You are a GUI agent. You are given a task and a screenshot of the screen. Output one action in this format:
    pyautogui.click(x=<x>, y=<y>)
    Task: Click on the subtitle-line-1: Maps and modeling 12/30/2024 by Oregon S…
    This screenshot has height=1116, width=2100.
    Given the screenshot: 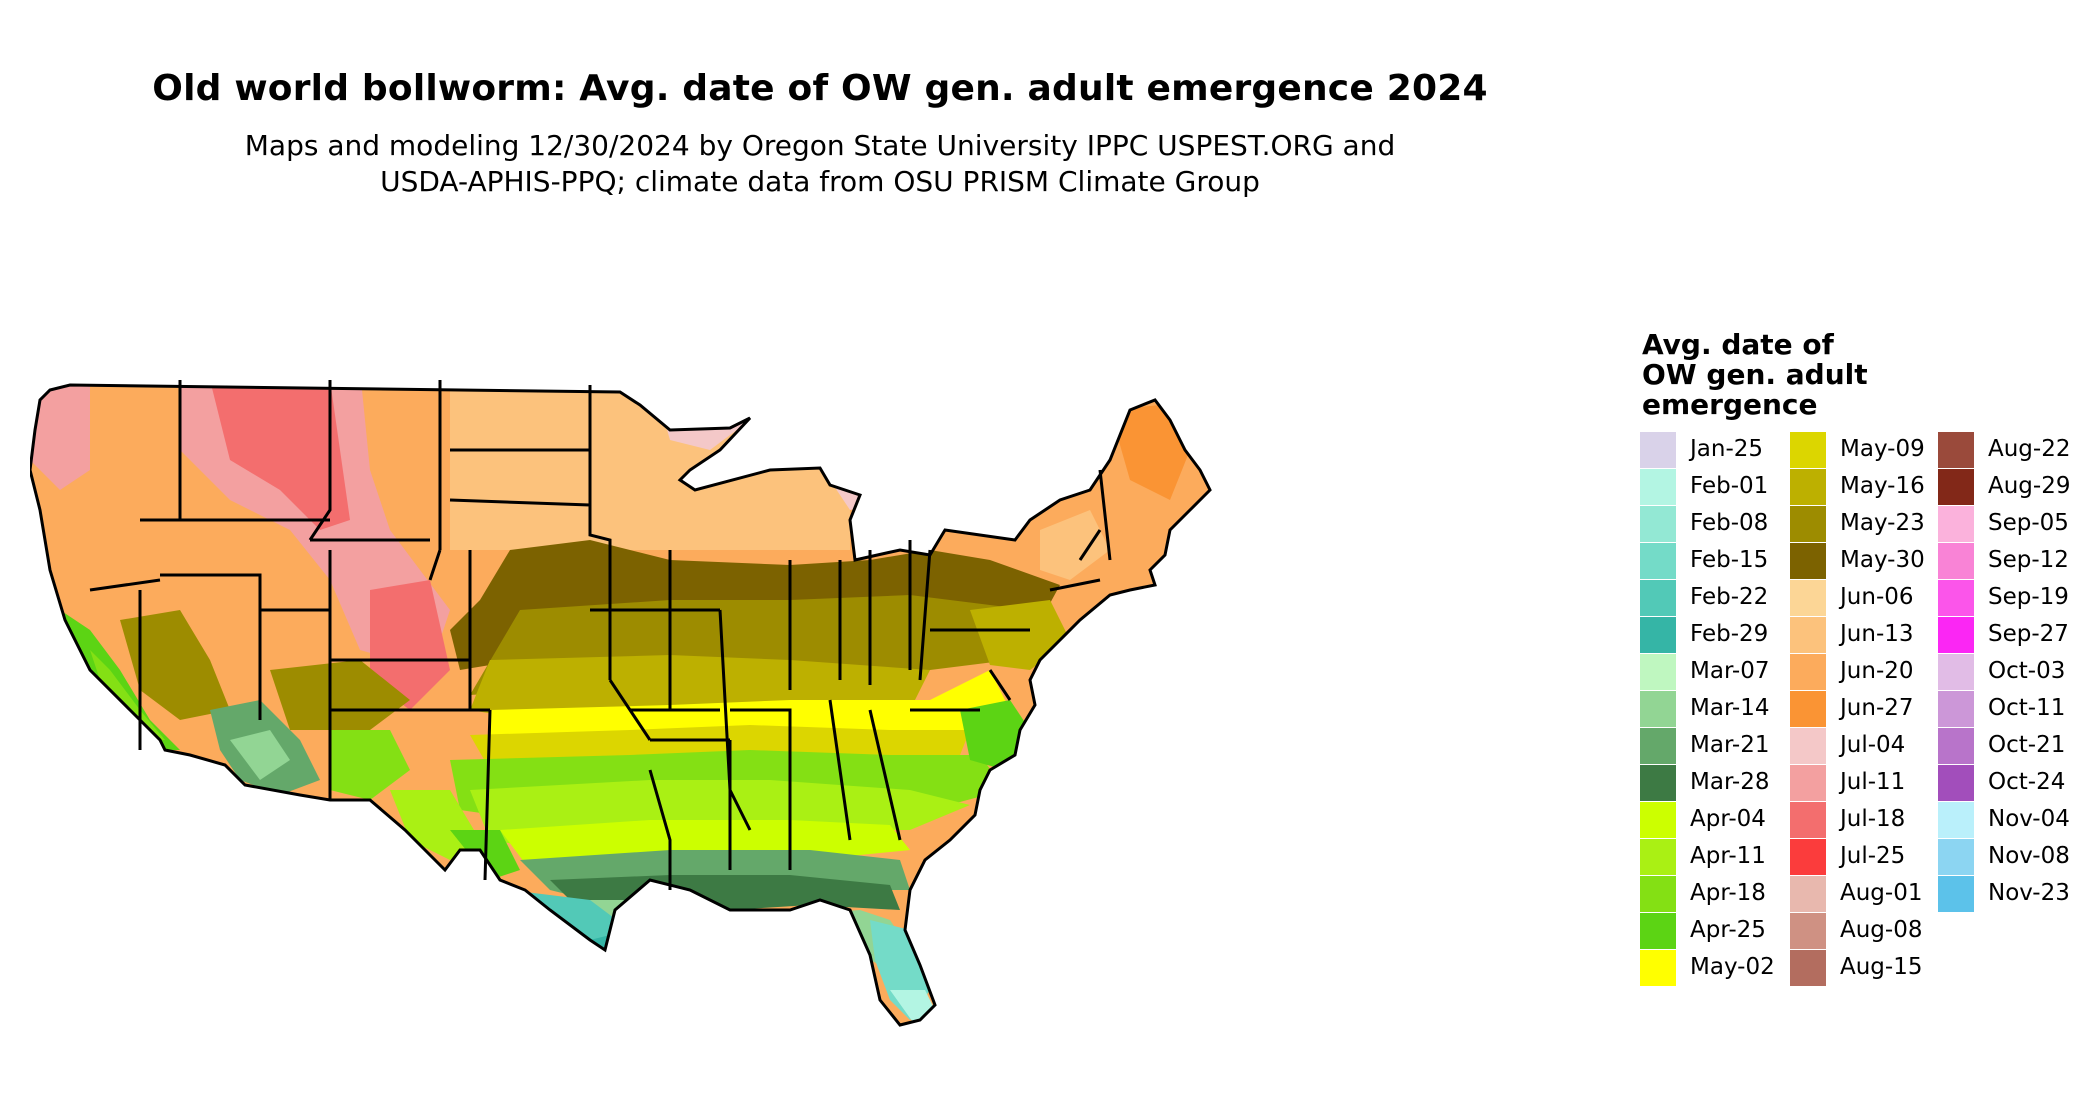 What is the action you would take?
    pyautogui.click(x=820, y=145)
    